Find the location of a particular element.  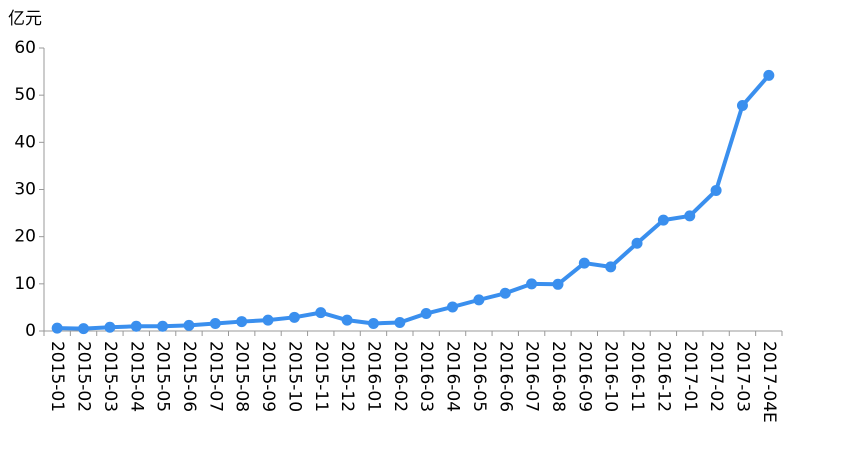

y-tick-label: 30 is located at coordinates (25, 190).